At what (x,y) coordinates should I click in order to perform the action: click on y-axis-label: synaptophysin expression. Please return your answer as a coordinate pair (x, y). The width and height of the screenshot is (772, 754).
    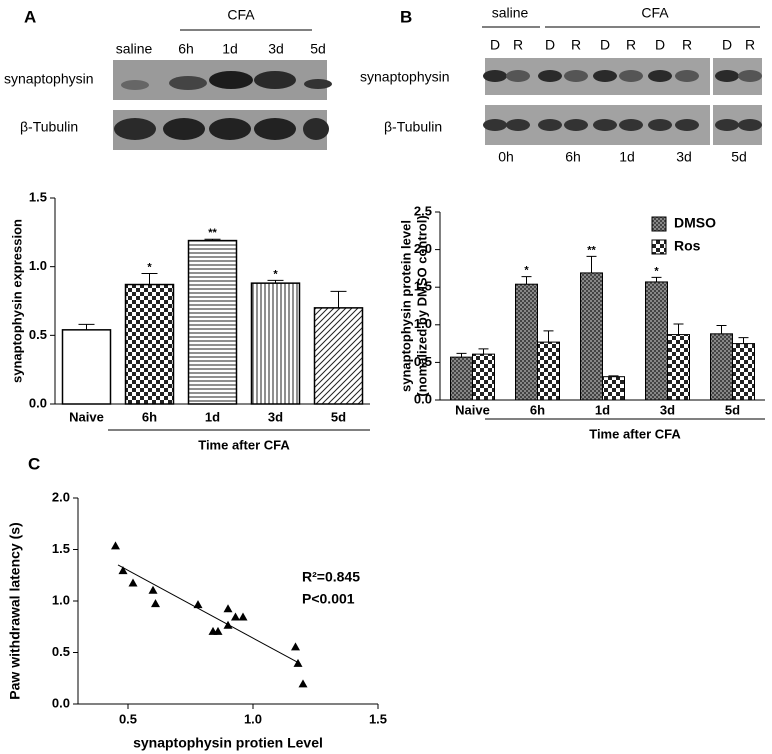
    Looking at the image, I should click on (16, 301).